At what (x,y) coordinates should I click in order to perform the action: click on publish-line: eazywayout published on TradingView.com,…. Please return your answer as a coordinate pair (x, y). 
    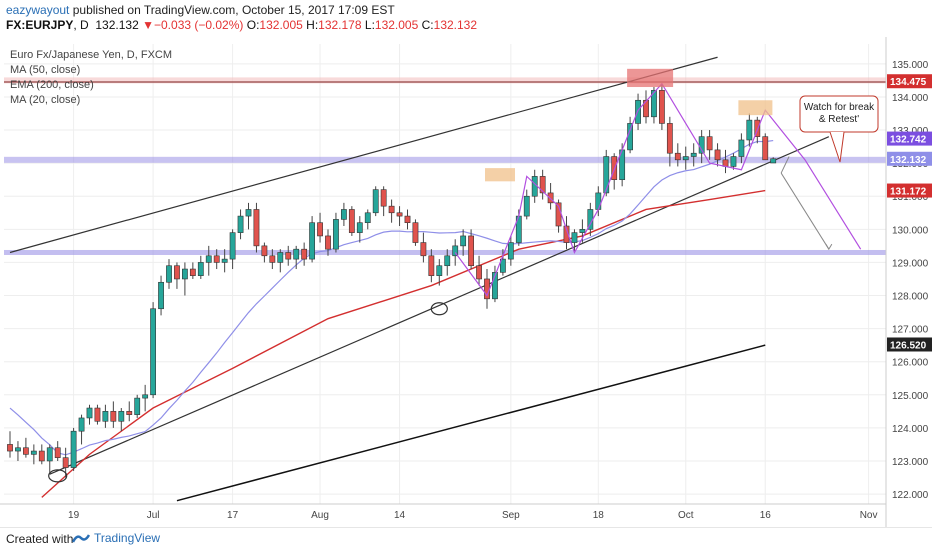
    Looking at the image, I should click on (200, 10).